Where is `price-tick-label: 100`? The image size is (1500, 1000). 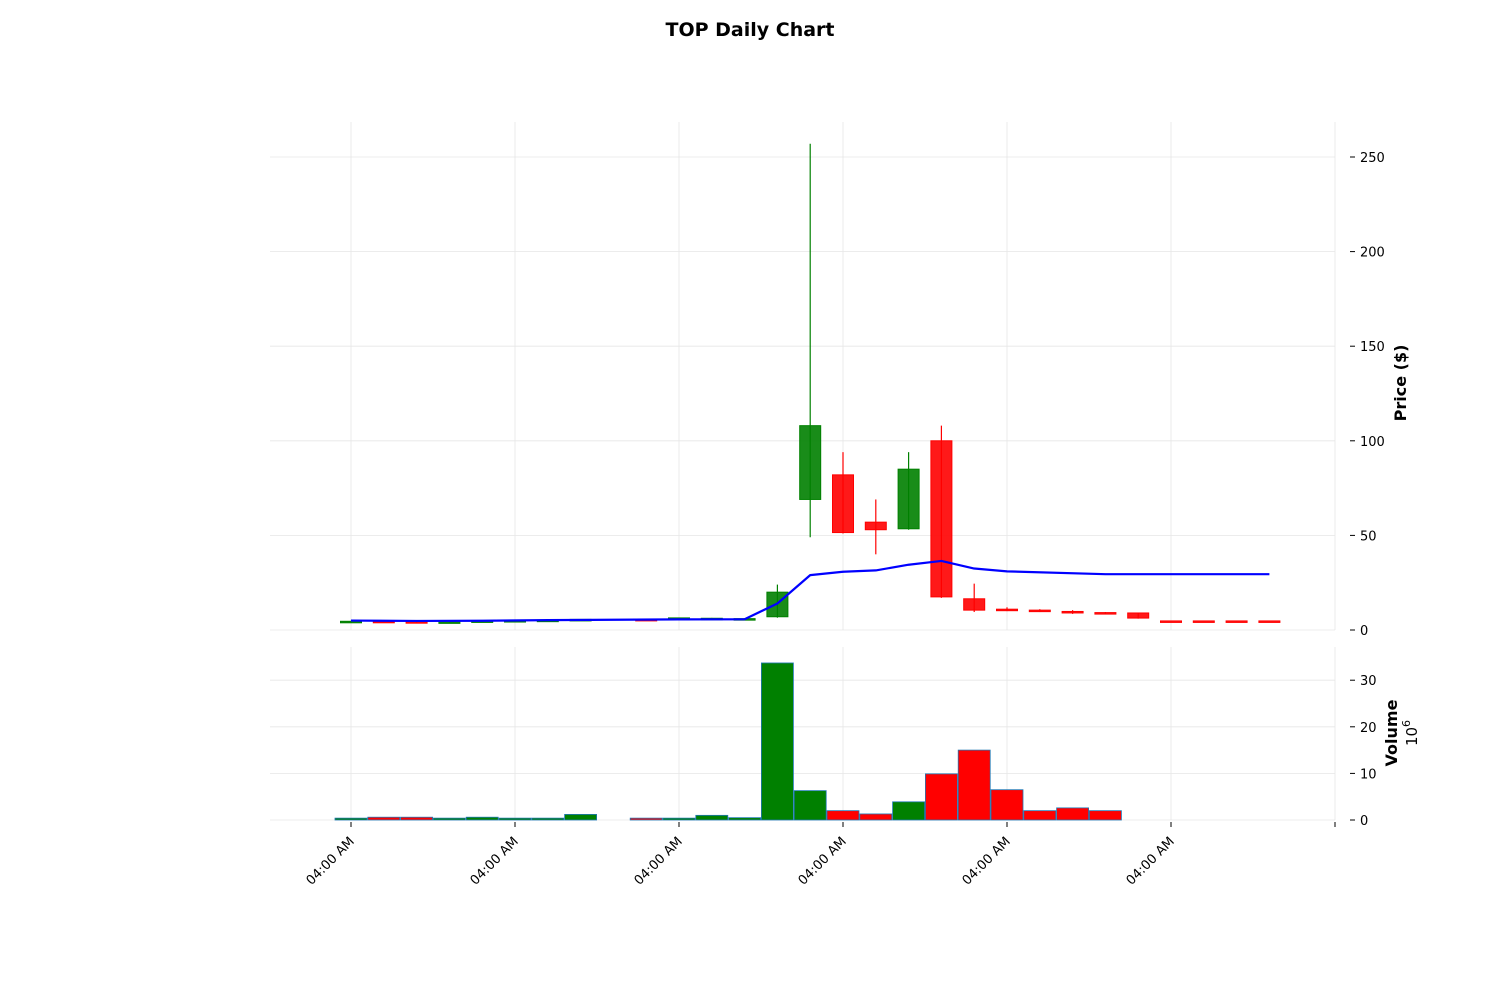
price-tick-label: 100 is located at coordinates (1372, 442).